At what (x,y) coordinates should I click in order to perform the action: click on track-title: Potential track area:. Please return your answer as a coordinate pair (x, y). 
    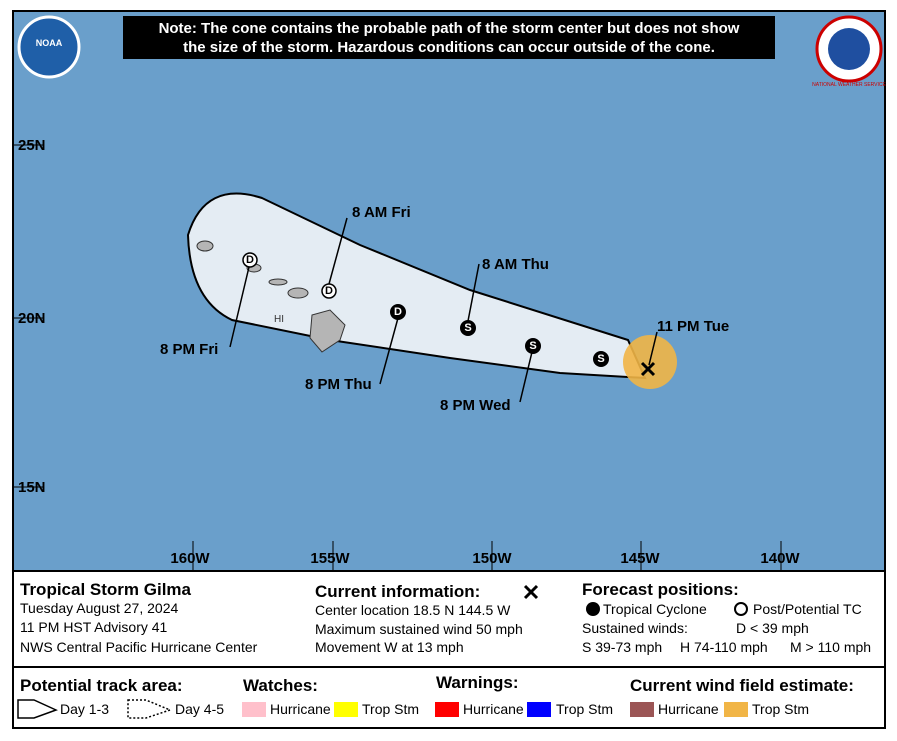
    Looking at the image, I should click on (101, 685).